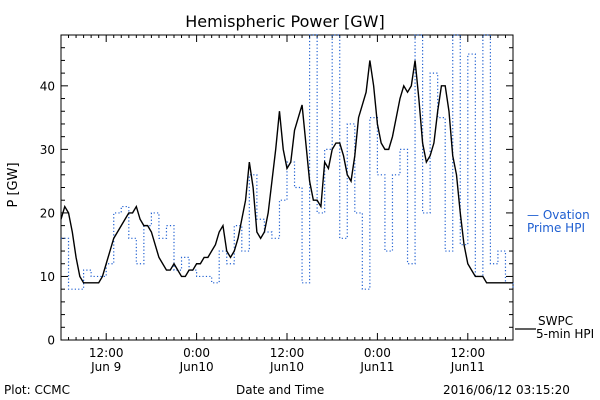 The height and width of the screenshot is (400, 600). I want to click on footer-timestamp: 2016/06/12 03:15:20, so click(506, 390).